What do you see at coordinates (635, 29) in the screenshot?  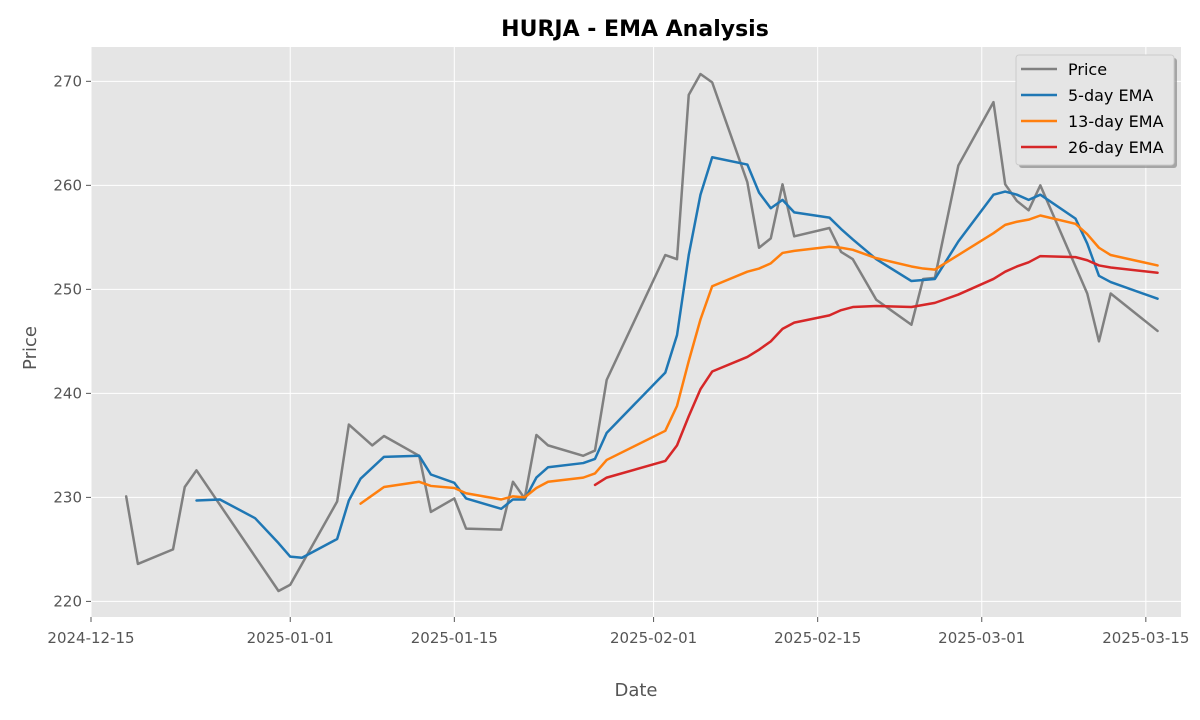 I see `chart-title: HURJA - EMA Analysis` at bounding box center [635, 29].